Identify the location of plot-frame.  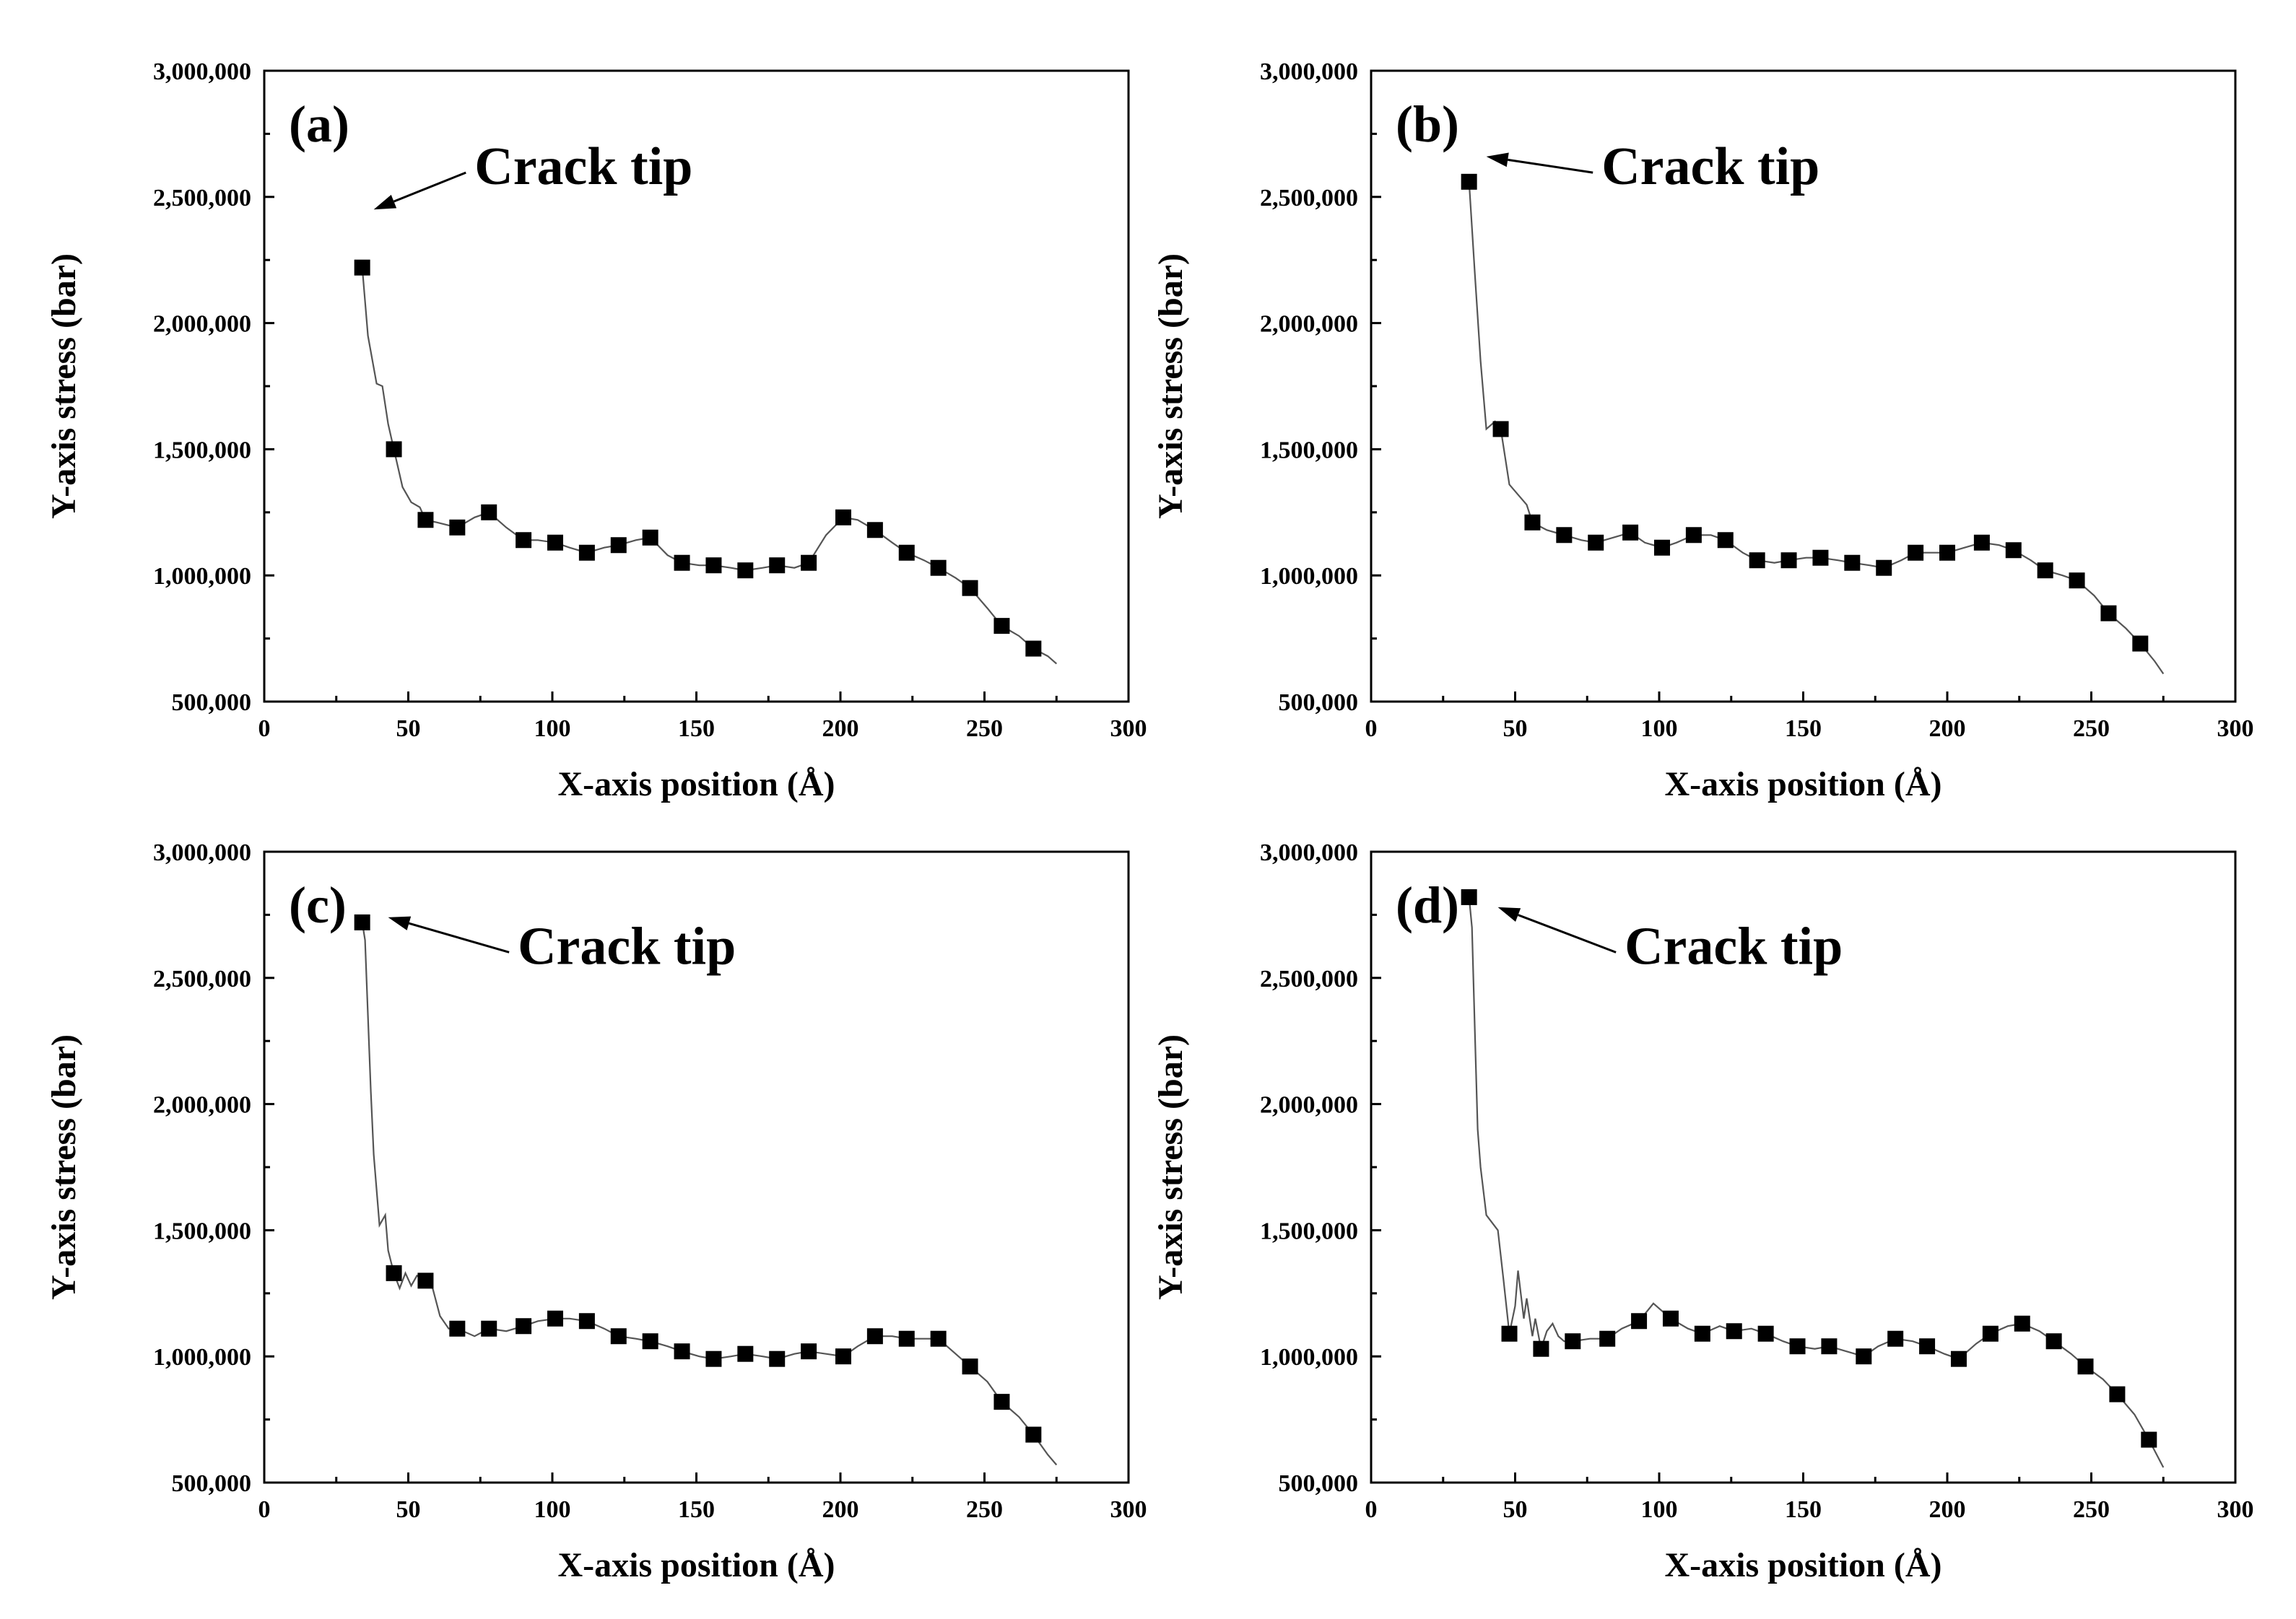
(696, 386).